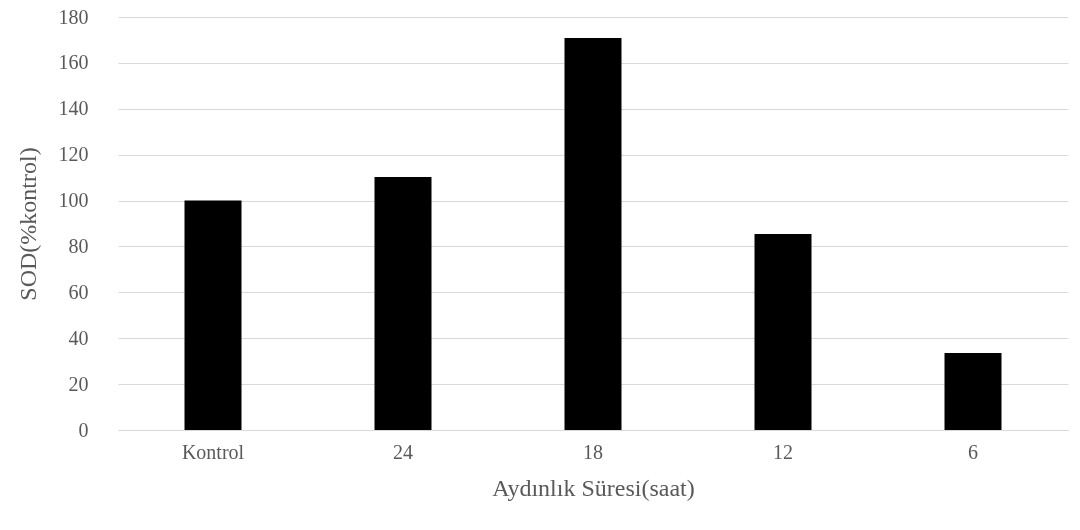 The height and width of the screenshot is (530, 1080). I want to click on y-axis-title: SOD(%kontrol), so click(27, 224).